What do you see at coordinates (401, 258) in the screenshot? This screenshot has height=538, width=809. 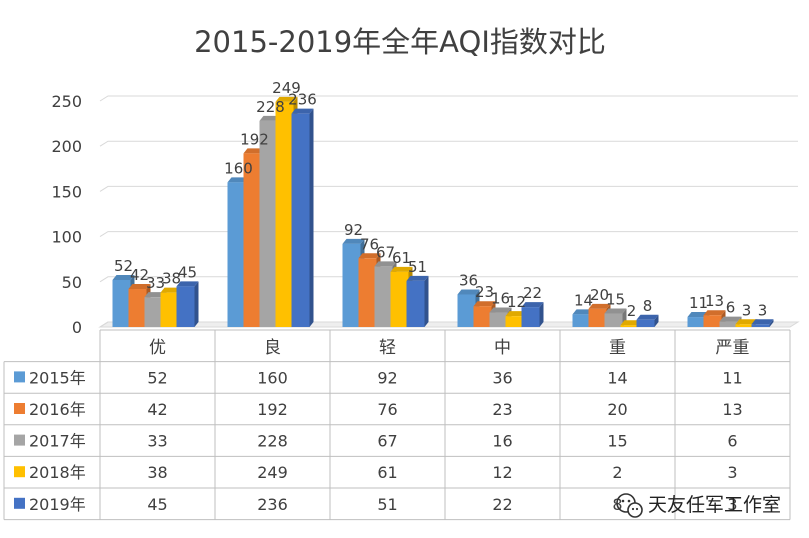 I see `data-label: 61` at bounding box center [401, 258].